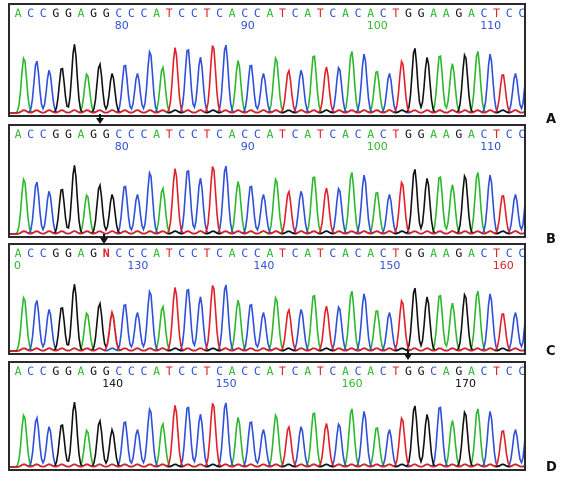 This screenshot has height=484, width=568. What do you see at coordinates (551, 239) in the screenshot?
I see `panel-label-b: B` at bounding box center [551, 239].